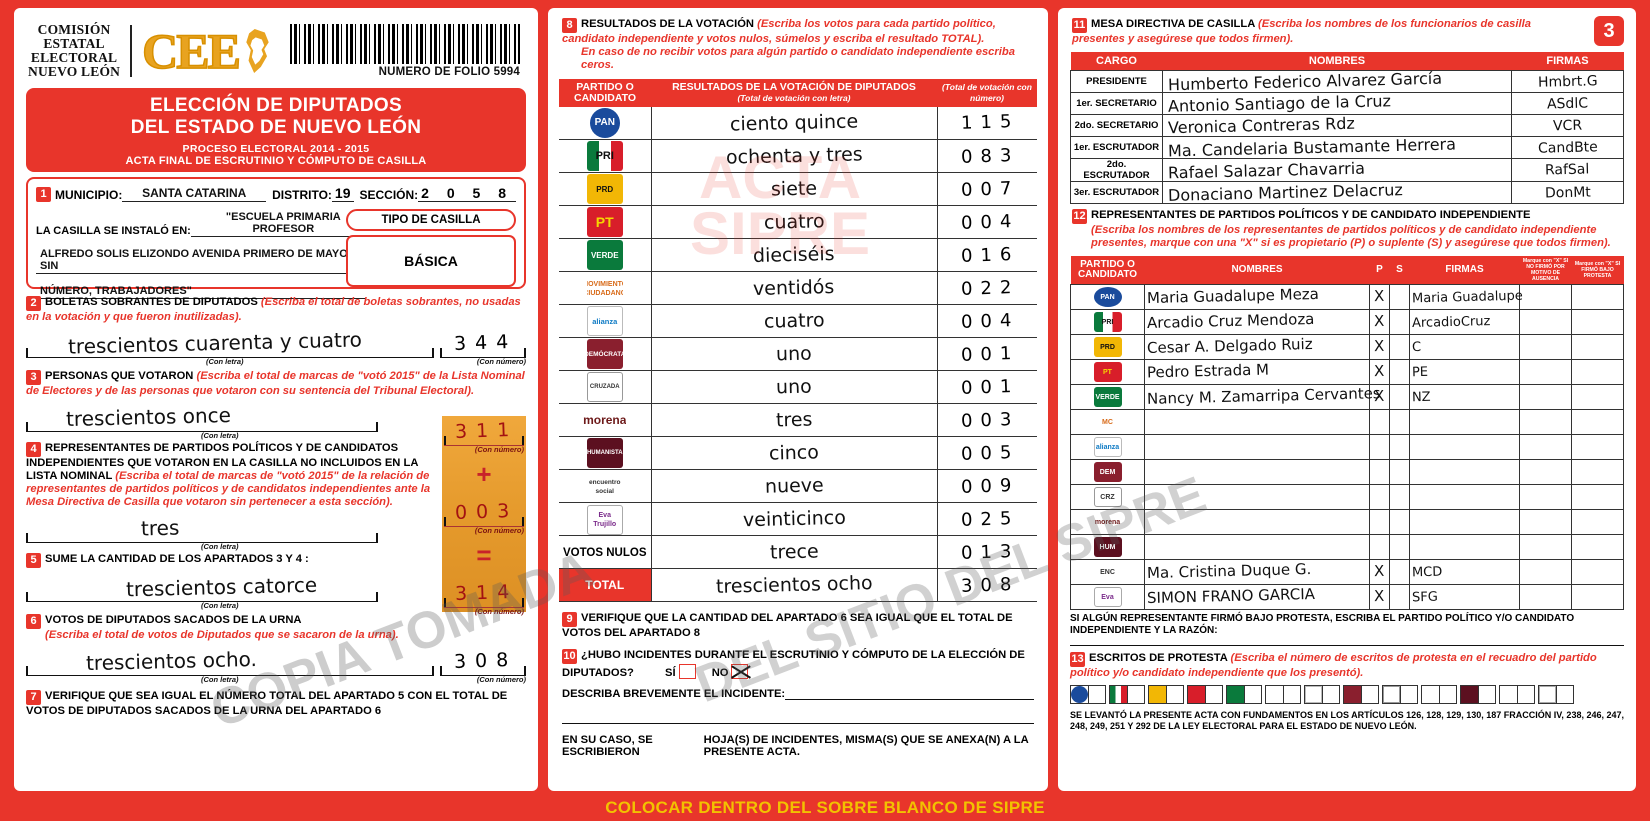 This screenshot has height=821, width=1650. Describe the element at coordinates (194, 193) in the screenshot. I see `municipio-value: SANTA CATARINA` at that location.